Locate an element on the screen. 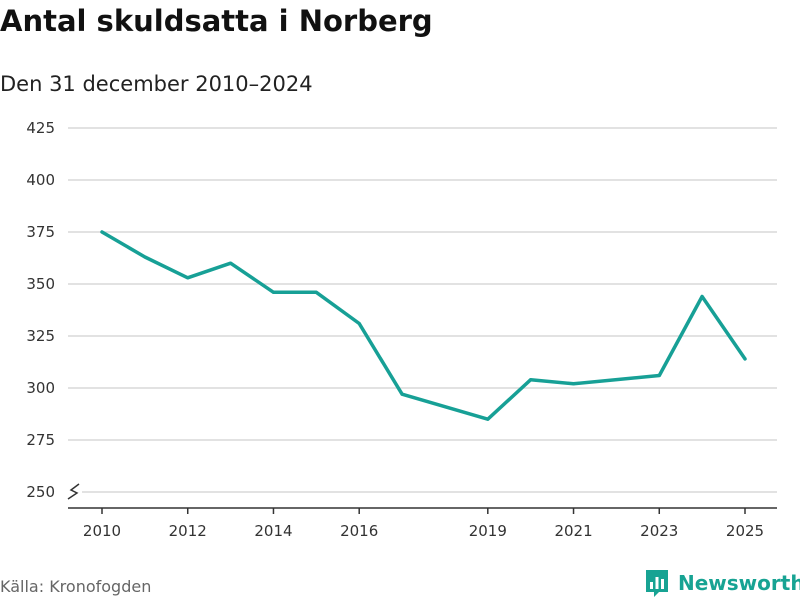  chart-title: Antal skuldsatta i Norberg is located at coordinates (216, 21).